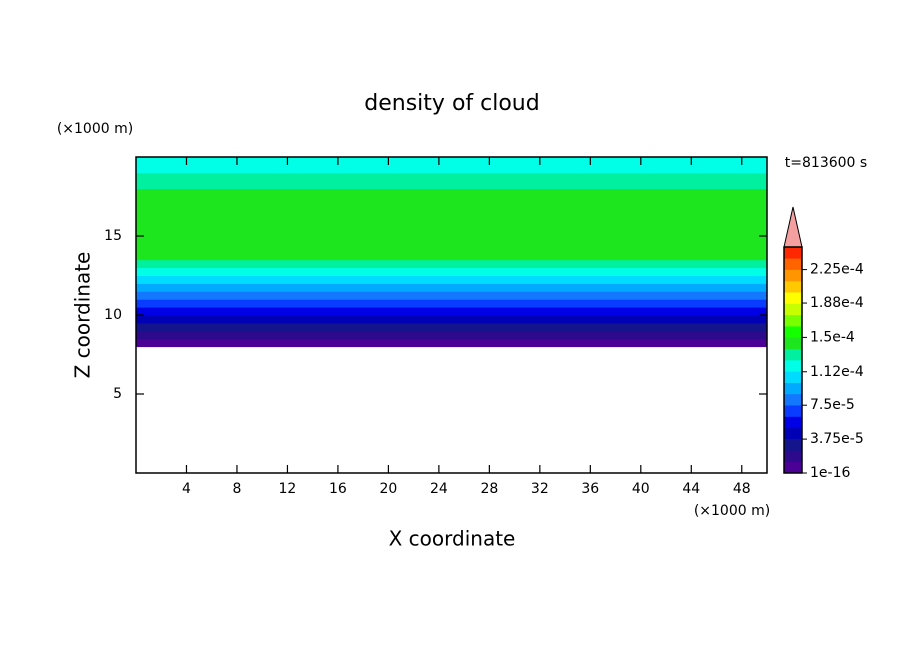 The width and height of the screenshot is (904, 658). I want to click on y-axis-label: Z coordinate, so click(83, 315).